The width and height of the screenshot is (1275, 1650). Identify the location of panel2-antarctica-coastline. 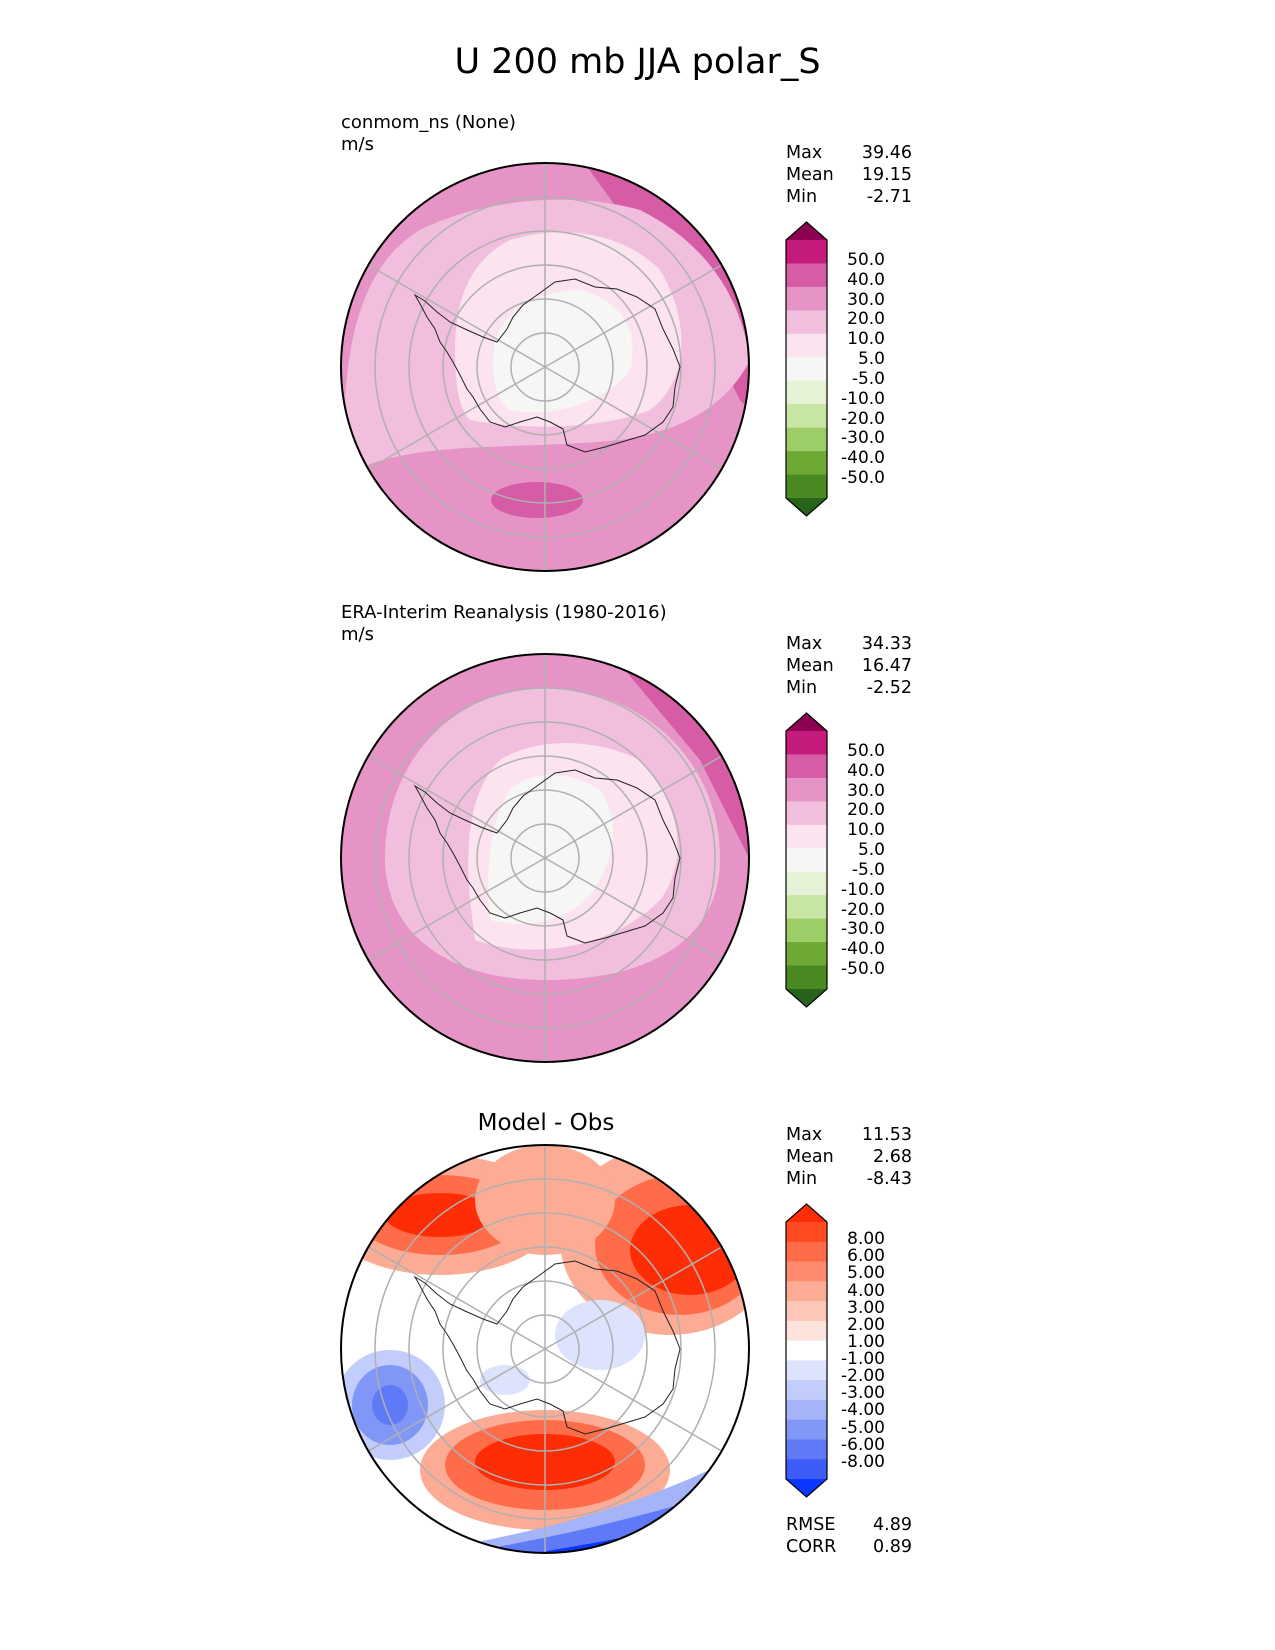
(547, 856).